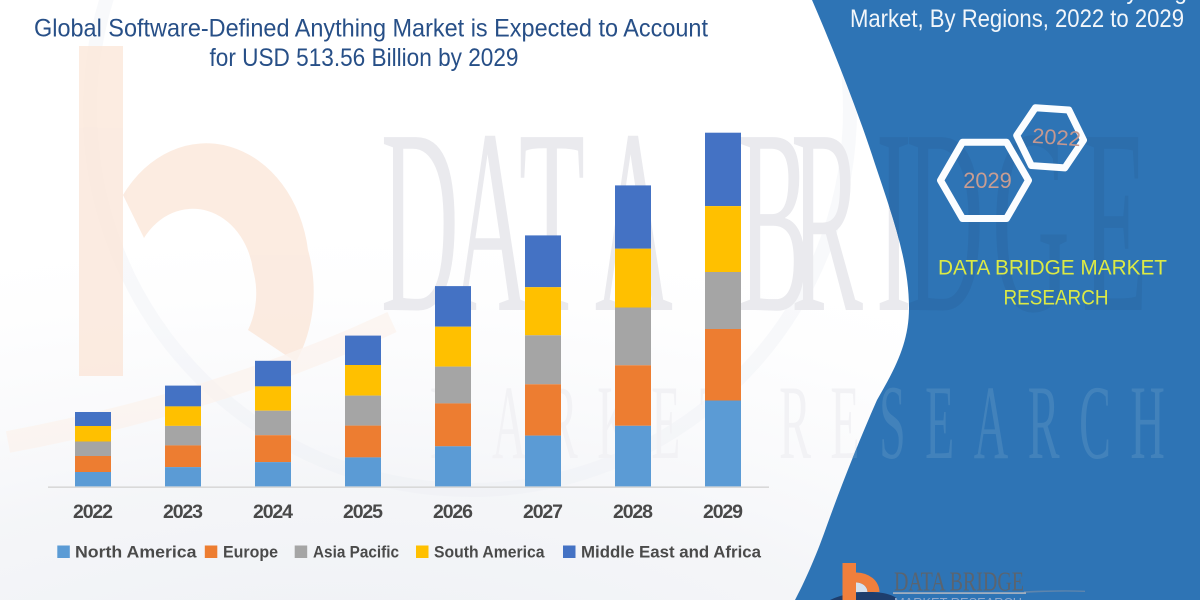  Describe the element at coordinates (774, 220) in the screenshot. I see `svg-text: B` at that location.